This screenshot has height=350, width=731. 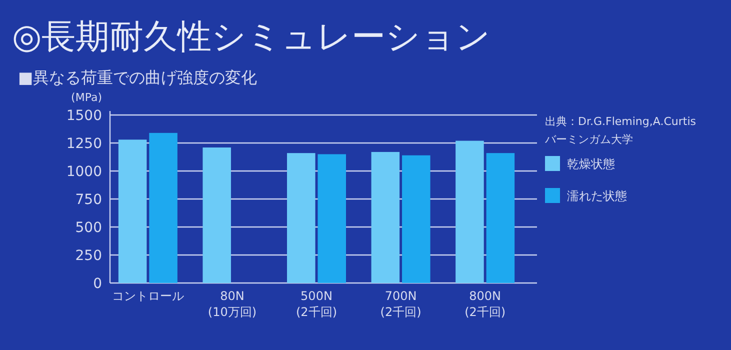 I want to click on legend-label: 濡れた状態, so click(x=597, y=196).